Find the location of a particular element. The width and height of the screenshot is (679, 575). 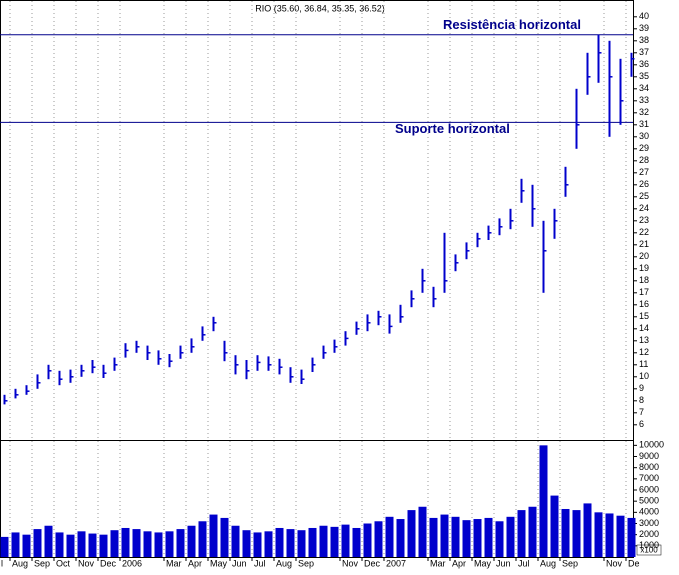

x-tick-label: Dec is located at coordinates (108, 563).